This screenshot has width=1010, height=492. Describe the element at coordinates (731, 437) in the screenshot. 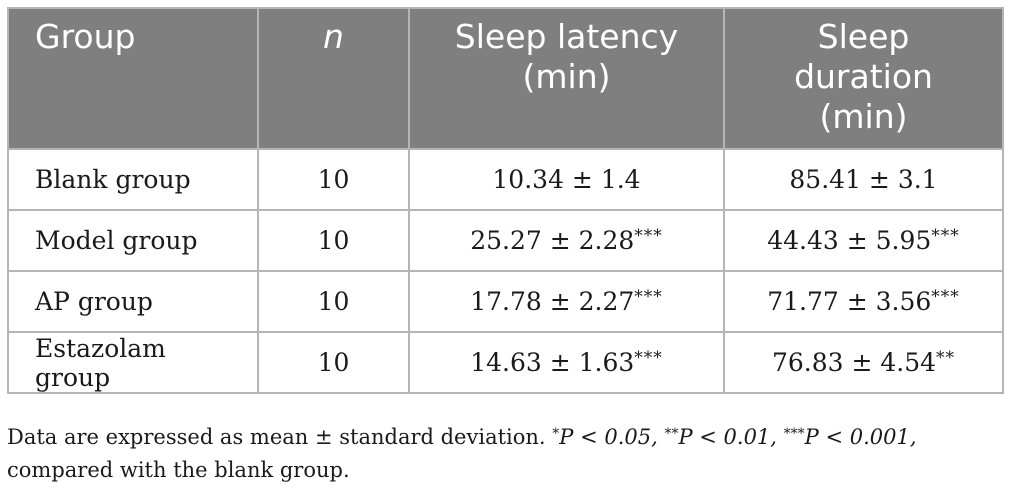

I see `footnote-p2: P < 0.01,` at that location.